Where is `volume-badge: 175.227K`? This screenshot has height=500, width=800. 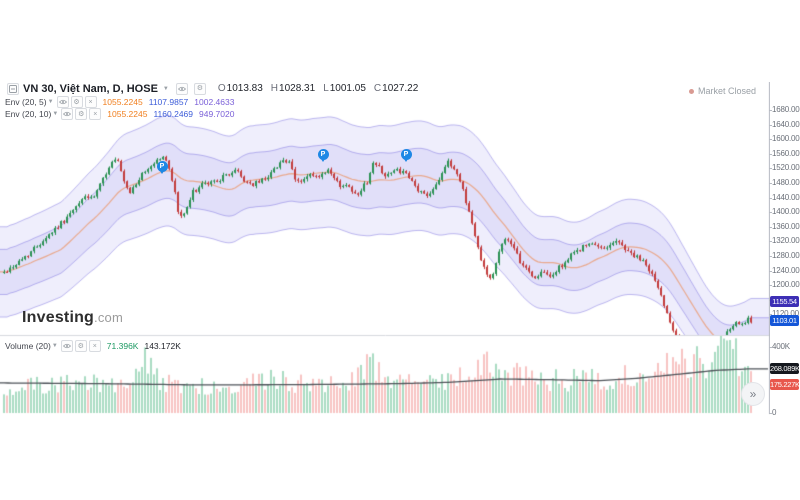
volume-badge: 175.227K is located at coordinates (785, 384).